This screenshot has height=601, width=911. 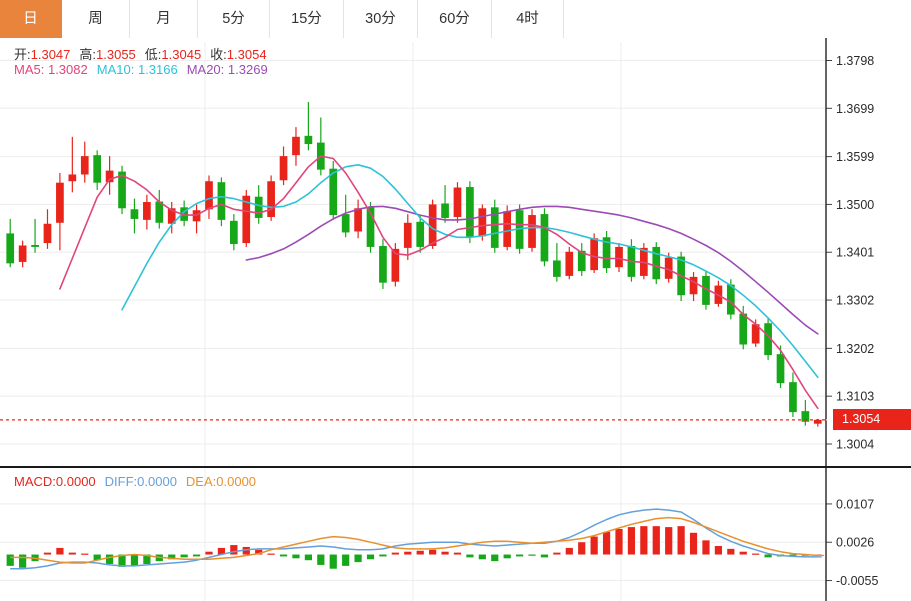 I want to click on tab-label: 15分, so click(x=306, y=19).